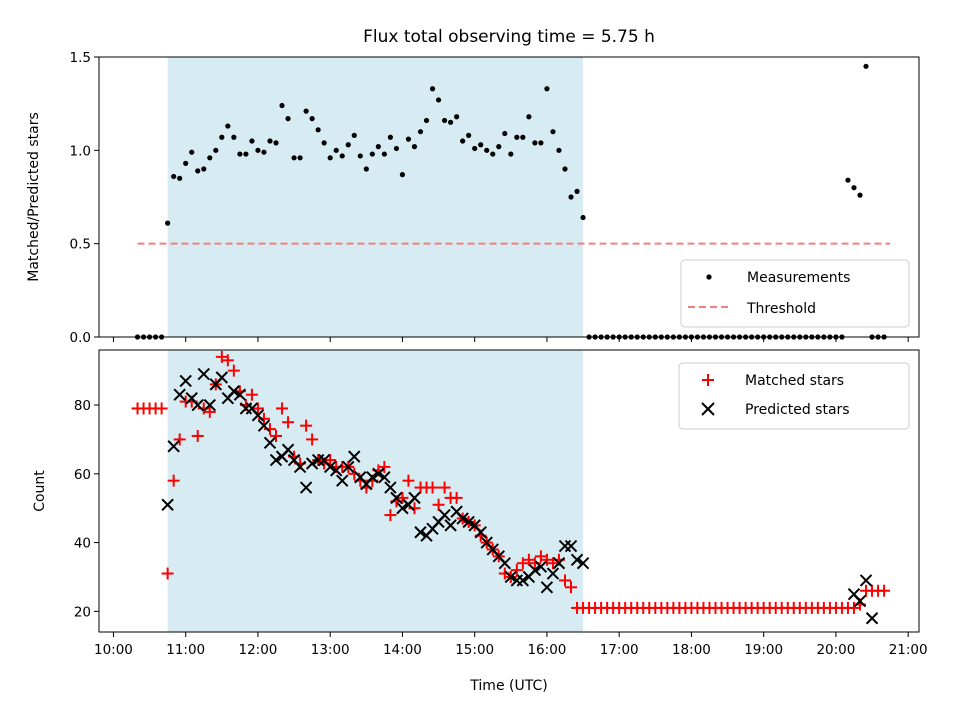 The width and height of the screenshot is (960, 720). What do you see at coordinates (82, 406) in the screenshot?
I see `y-tick-label: 80` at bounding box center [82, 406].